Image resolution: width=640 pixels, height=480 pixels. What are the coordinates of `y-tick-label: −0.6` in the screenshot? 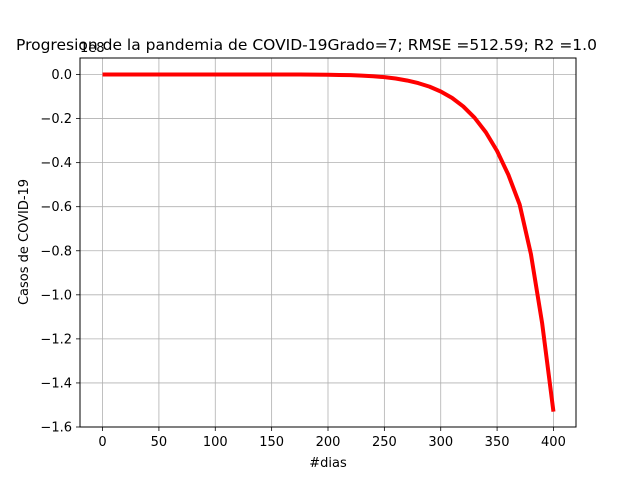 It's located at (56, 207).